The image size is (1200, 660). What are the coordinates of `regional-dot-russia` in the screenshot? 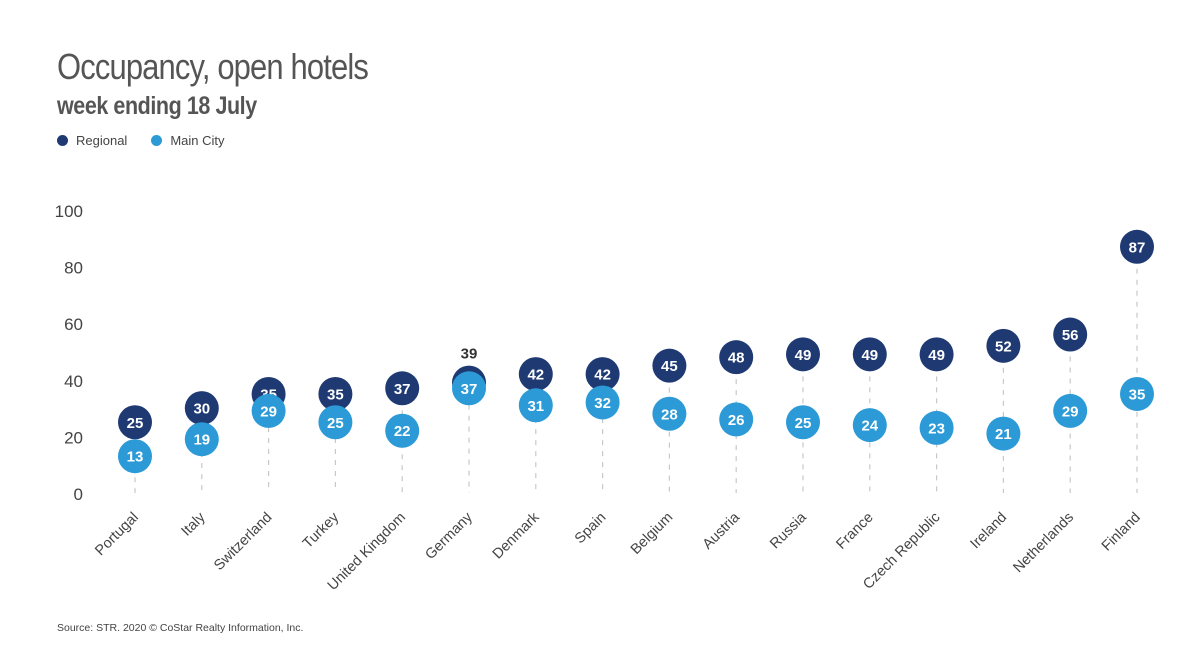 It's located at (803, 354).